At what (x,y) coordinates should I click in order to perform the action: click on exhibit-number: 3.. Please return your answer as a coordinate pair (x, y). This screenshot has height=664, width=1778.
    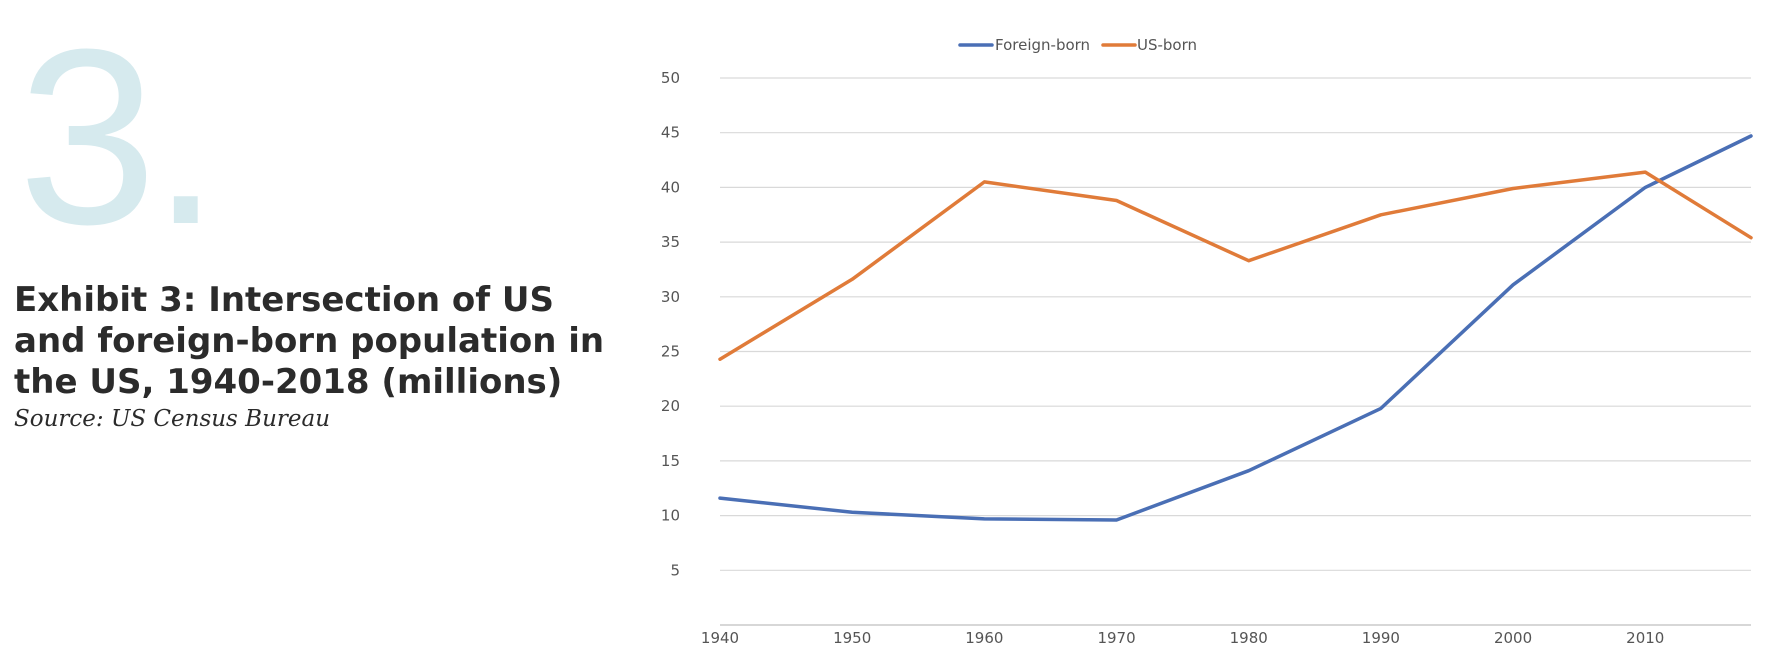
    Looking at the image, I should click on (119, 138).